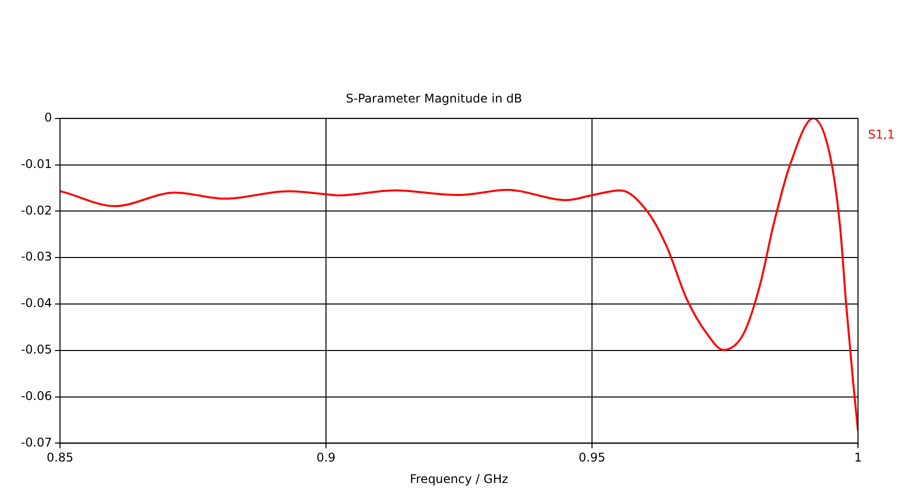  What do you see at coordinates (36, 257) in the screenshot?
I see `y-tick-label: -0.03` at bounding box center [36, 257].